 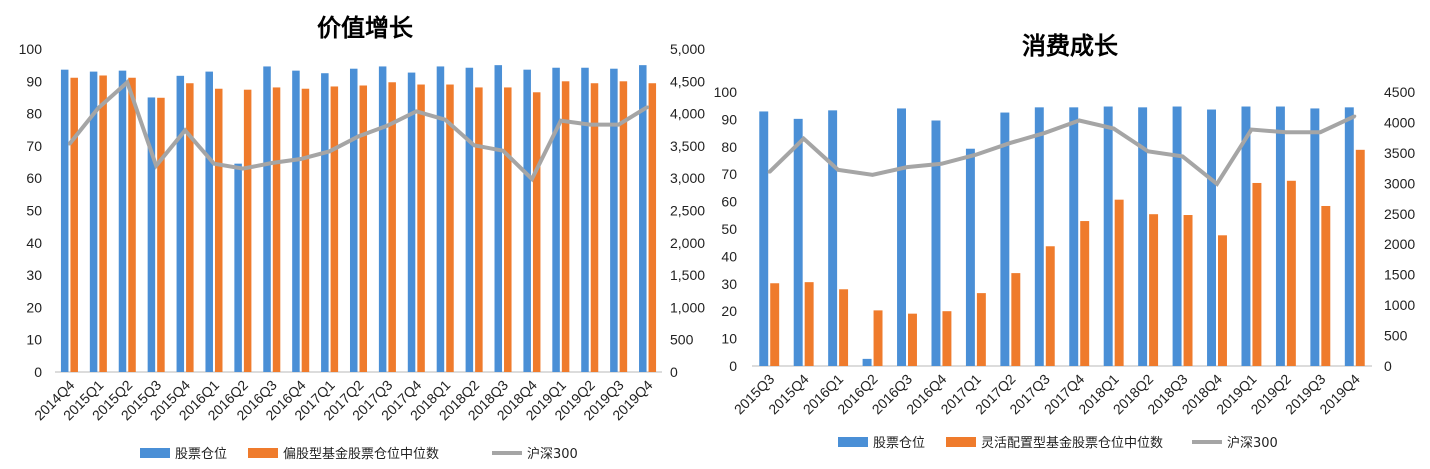 What do you see at coordinates (1388, 366) in the screenshot?
I see `y2-tick-label: 0` at bounding box center [1388, 366].